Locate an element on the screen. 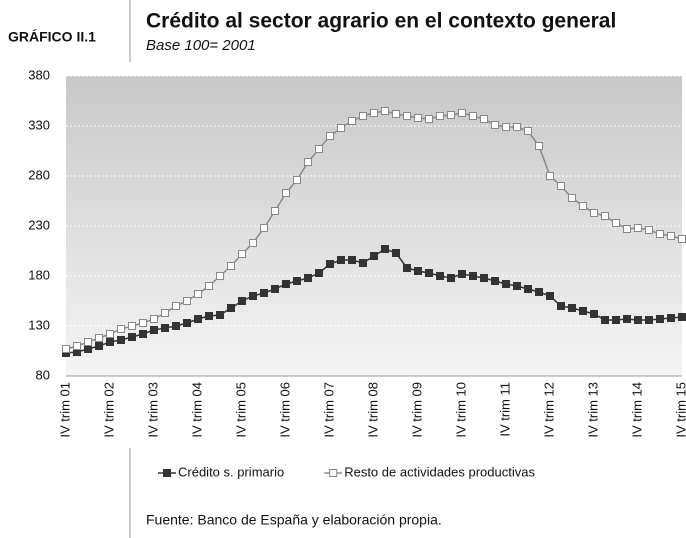 This screenshot has width=686, height=538. x-tick-label: IV trim 07 is located at coordinates (328, 410).